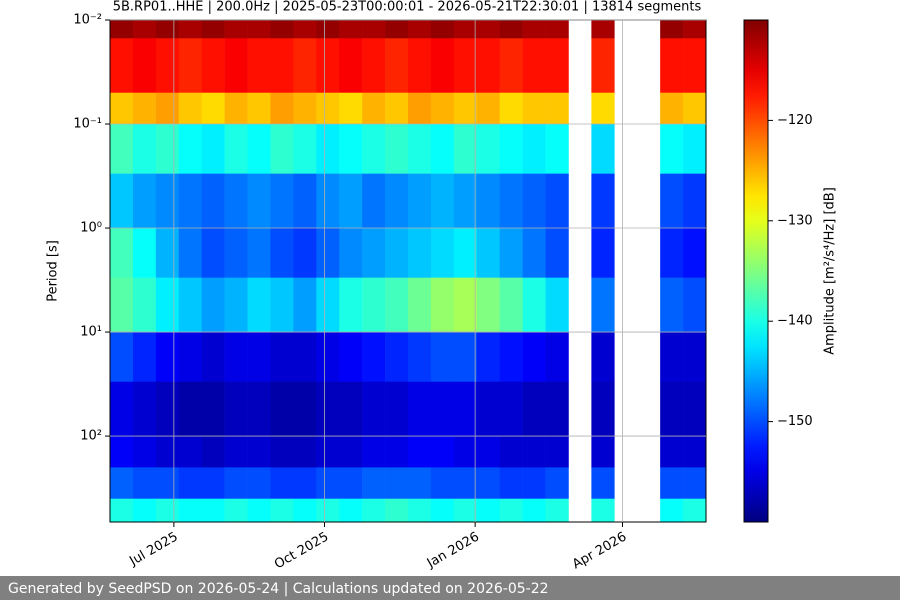 This screenshot has height=600, width=900. What do you see at coordinates (599, 551) in the screenshot?
I see `x-tick-label: Apr 2026` at bounding box center [599, 551].